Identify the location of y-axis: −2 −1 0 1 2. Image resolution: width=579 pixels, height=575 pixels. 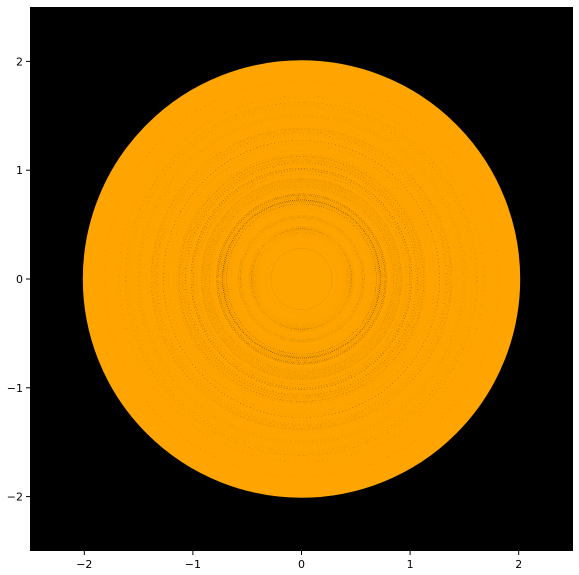
(18, 279).